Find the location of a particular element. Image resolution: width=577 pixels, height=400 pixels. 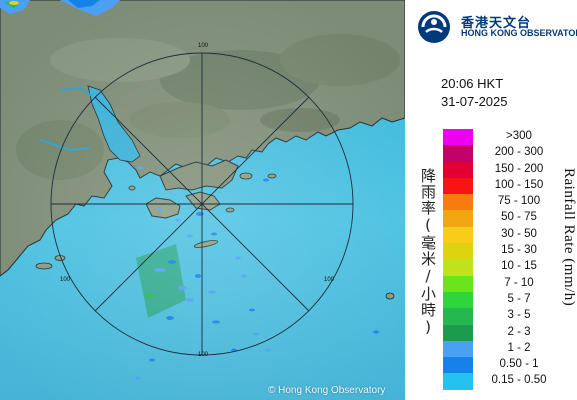

ring-label-north: 100 is located at coordinates (203, 46).